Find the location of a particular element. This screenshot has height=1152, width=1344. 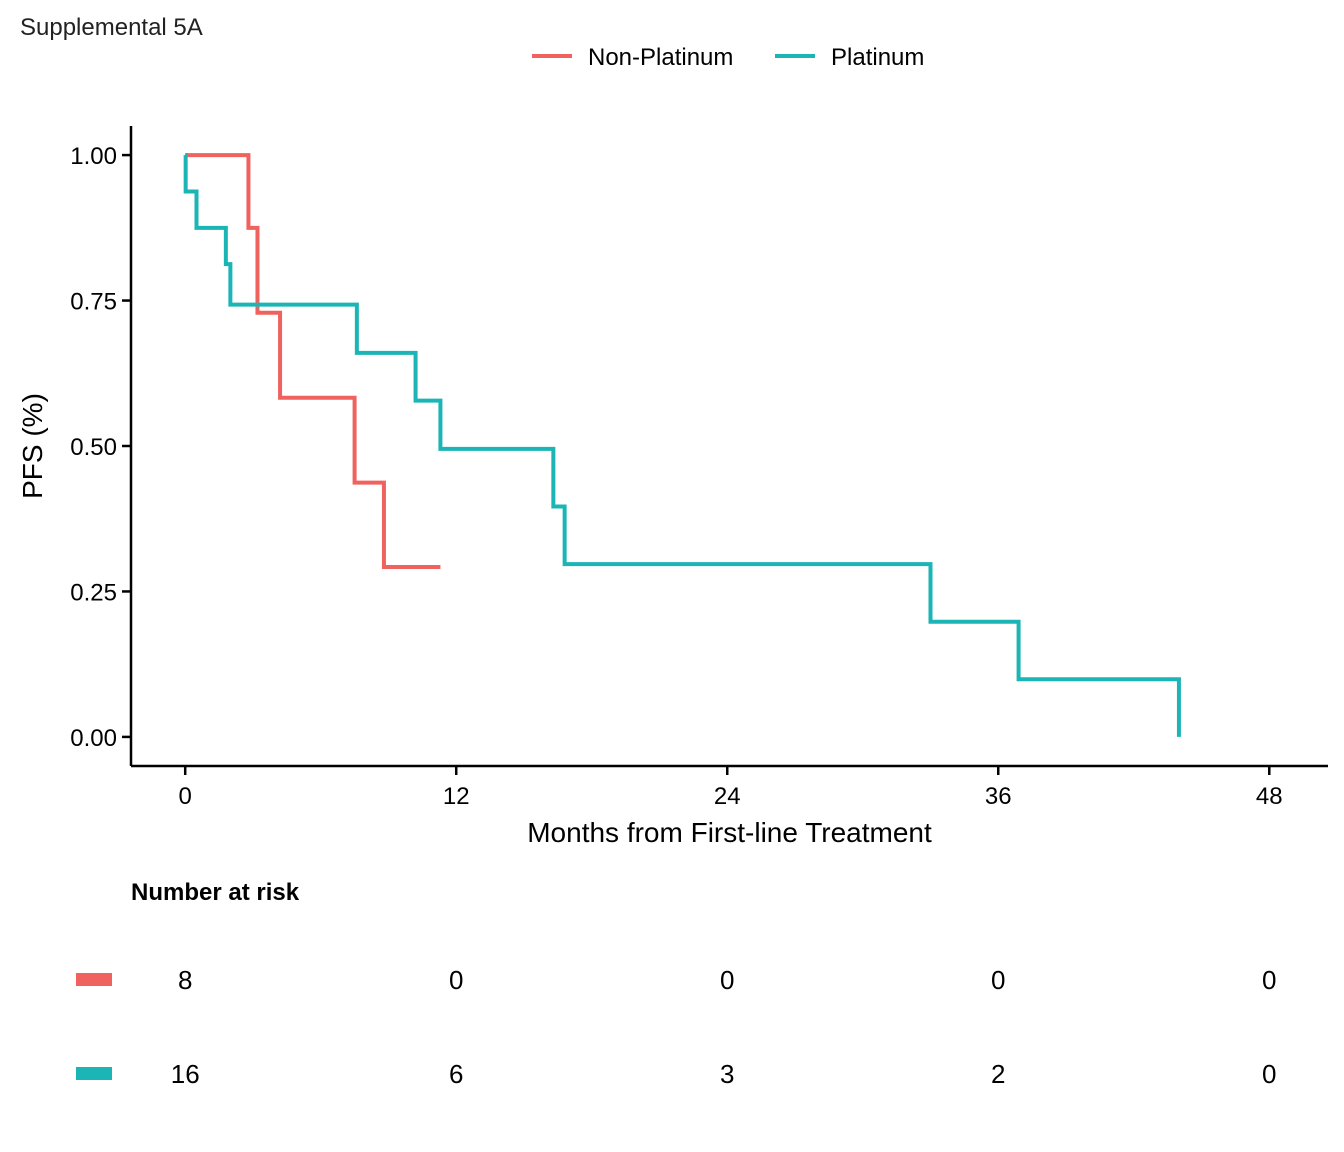

figure-label: Supplemental 5A is located at coordinates (111, 27).